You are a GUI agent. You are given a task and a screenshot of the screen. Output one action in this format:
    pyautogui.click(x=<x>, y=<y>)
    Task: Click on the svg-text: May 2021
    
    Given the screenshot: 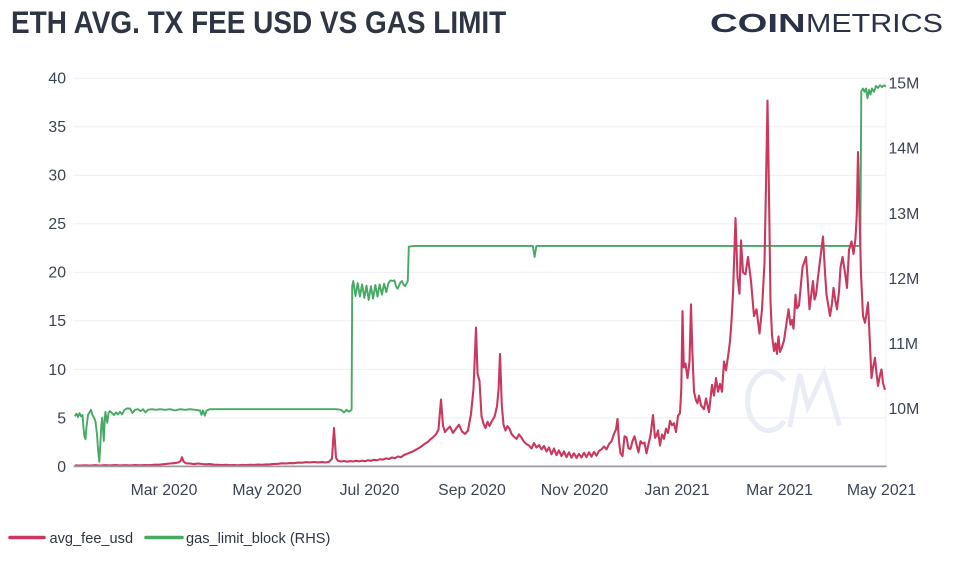 What is the action you would take?
    pyautogui.click(x=882, y=490)
    